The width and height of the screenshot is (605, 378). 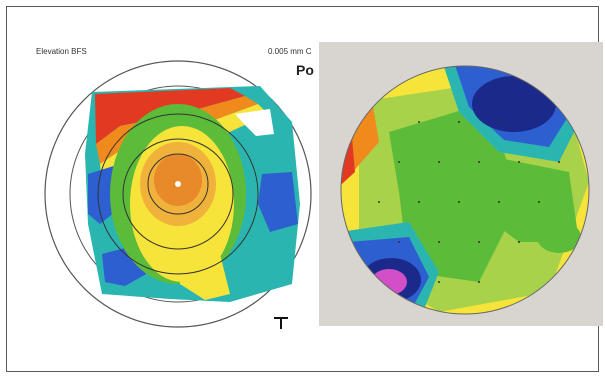 What do you see at coordinates (61, 51) in the screenshot?
I see `map-title: Elevation BFS` at bounding box center [61, 51].